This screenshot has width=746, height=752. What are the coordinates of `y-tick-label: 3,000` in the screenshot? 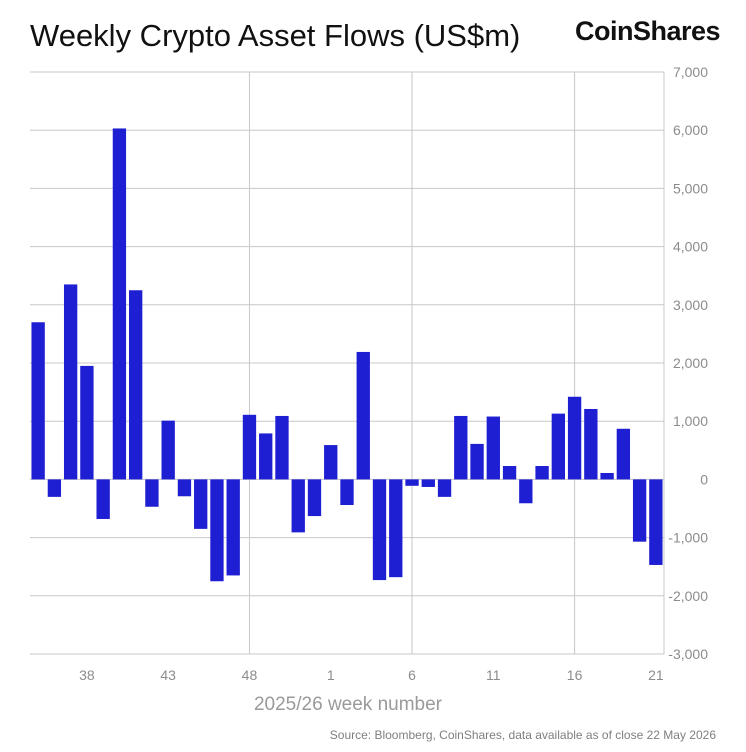 It's located at (690, 305).